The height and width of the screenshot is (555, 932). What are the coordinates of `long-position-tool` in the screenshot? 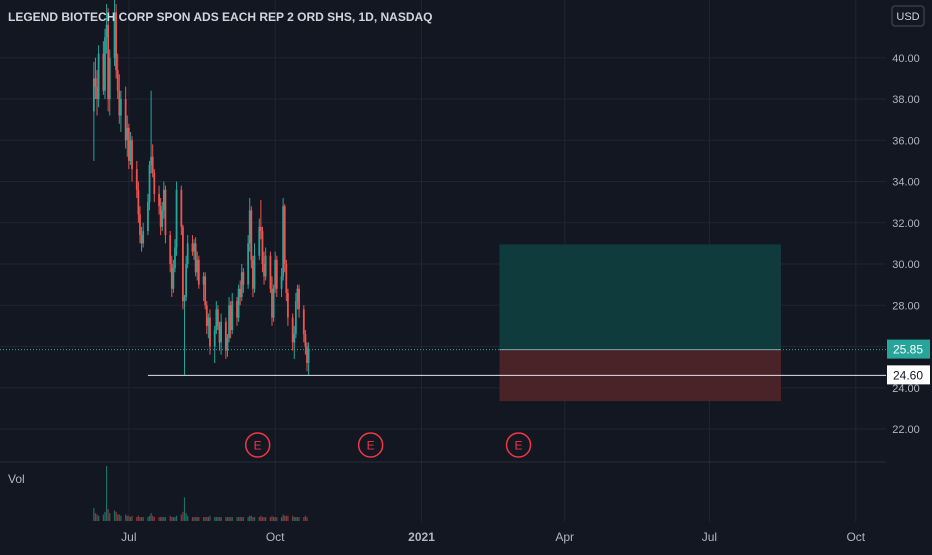 It's located at (640, 323).